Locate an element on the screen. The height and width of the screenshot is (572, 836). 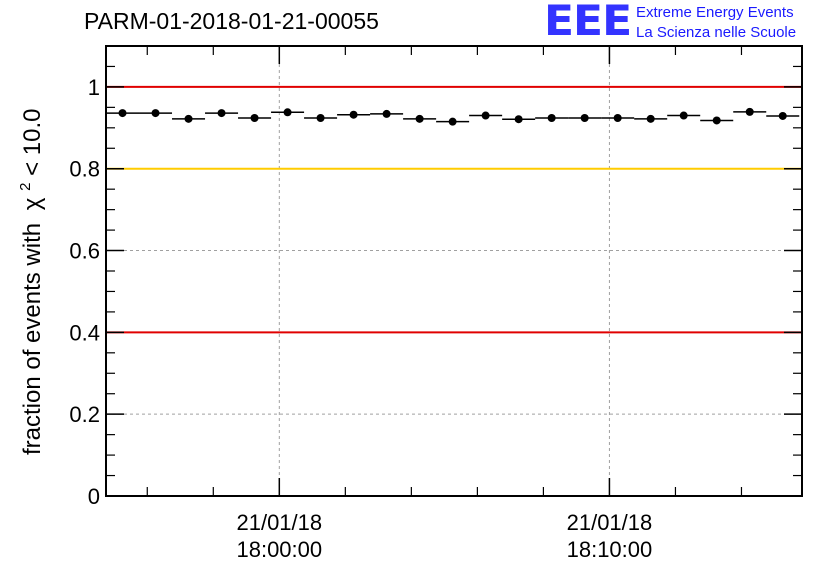
logo-tagline-1: Extreme Energy Events is located at coordinates (715, 12).